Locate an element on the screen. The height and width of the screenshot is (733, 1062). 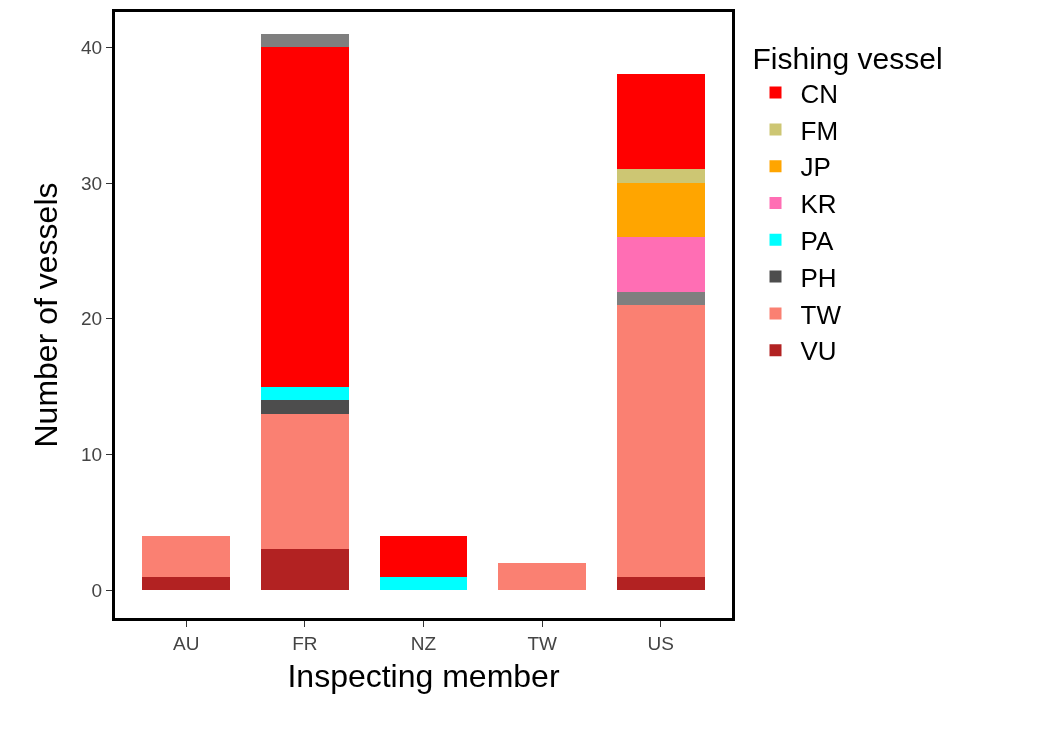
x-tick-label: AU is located at coordinates (186, 643).